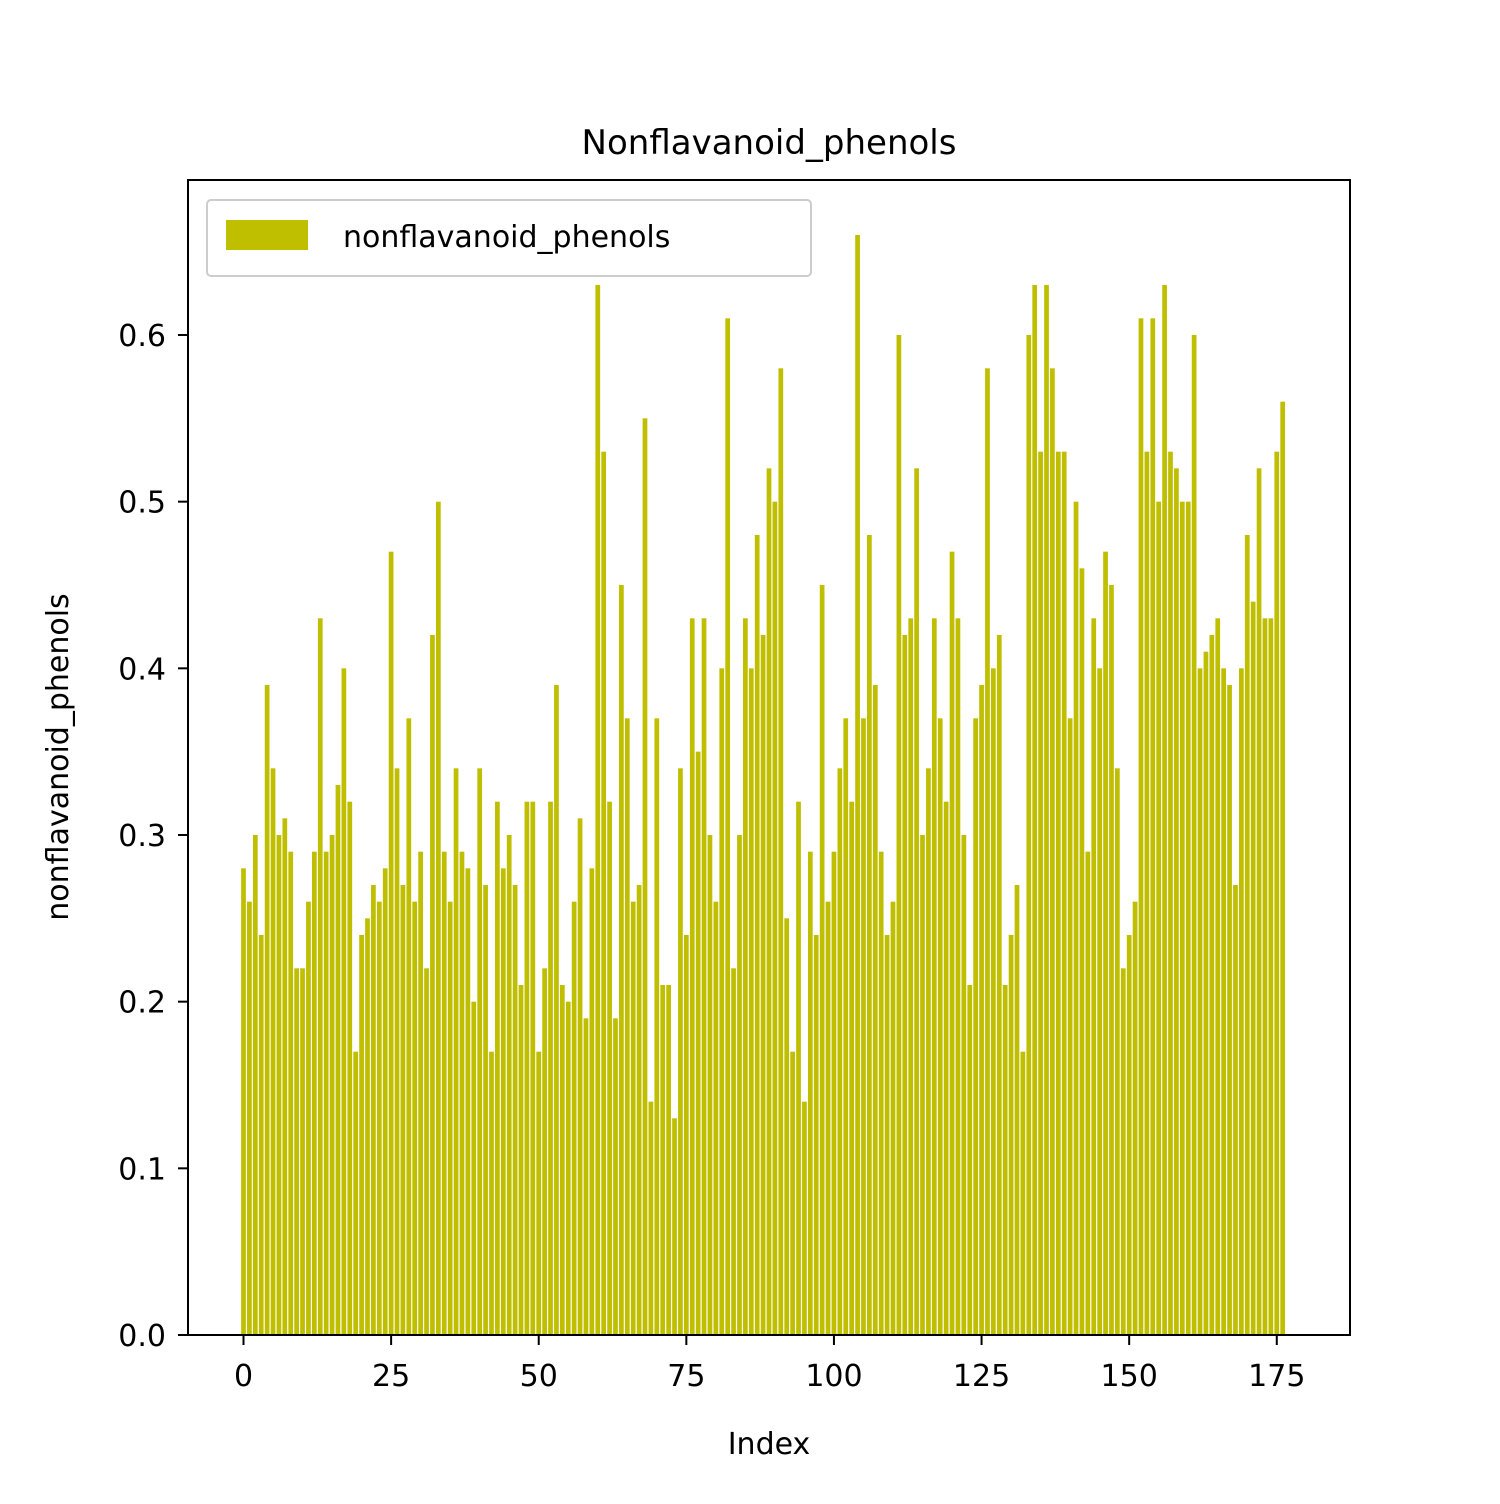 The image size is (1500, 1504). Describe the element at coordinates (58, 756) in the screenshot. I see `y-axis-label: nonflavanoid_phenols` at that location.